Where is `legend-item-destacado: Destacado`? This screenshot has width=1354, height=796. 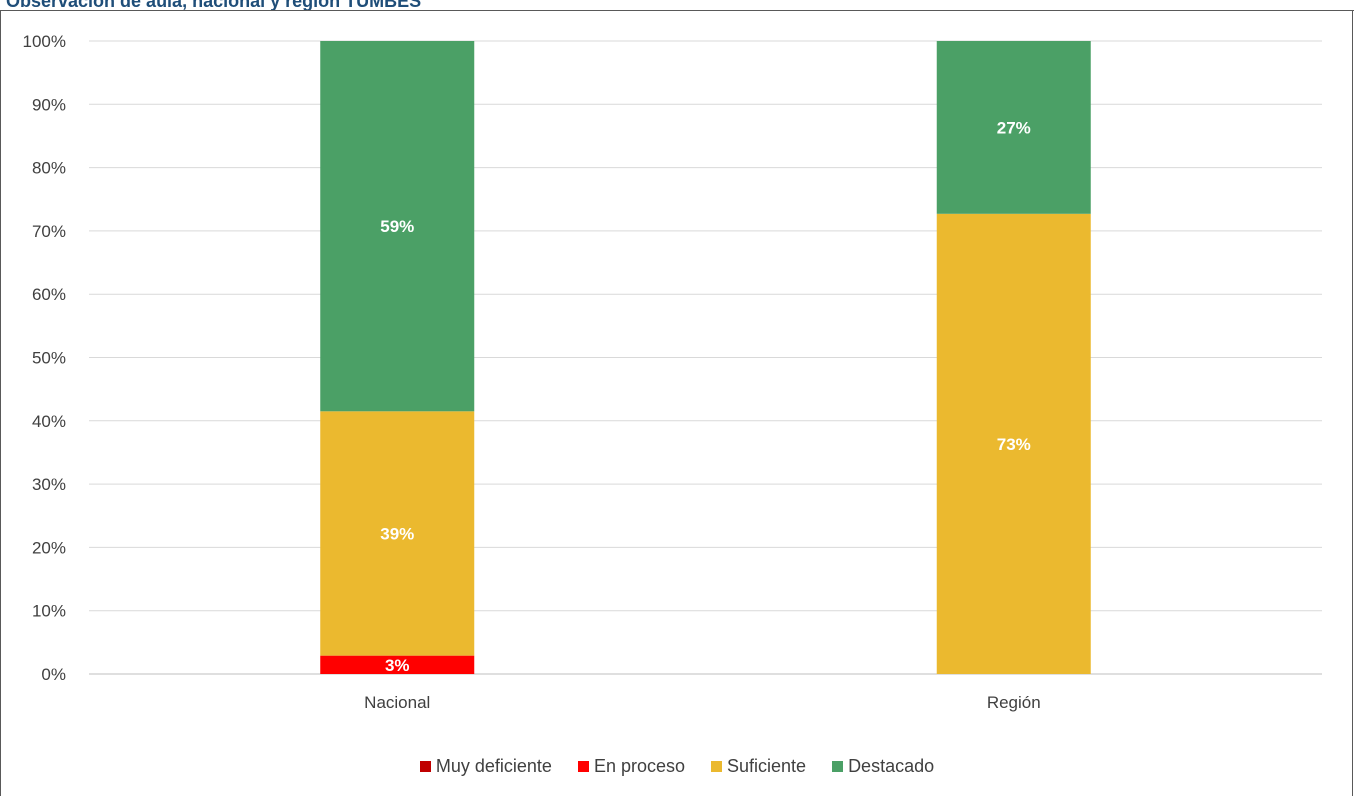
legend-item-destacado: Destacado is located at coordinates (883, 766).